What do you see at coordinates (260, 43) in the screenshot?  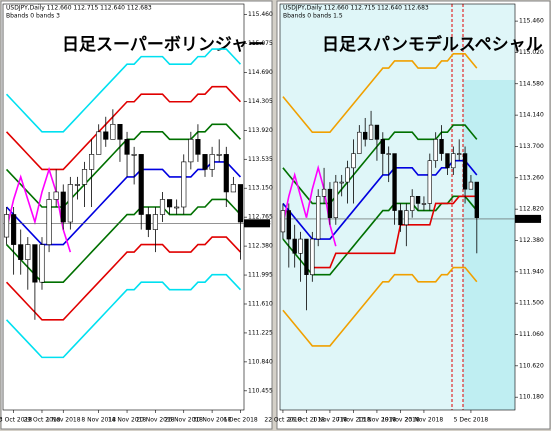 I see `y-tick-label: 115.075` at bounding box center [260, 43].